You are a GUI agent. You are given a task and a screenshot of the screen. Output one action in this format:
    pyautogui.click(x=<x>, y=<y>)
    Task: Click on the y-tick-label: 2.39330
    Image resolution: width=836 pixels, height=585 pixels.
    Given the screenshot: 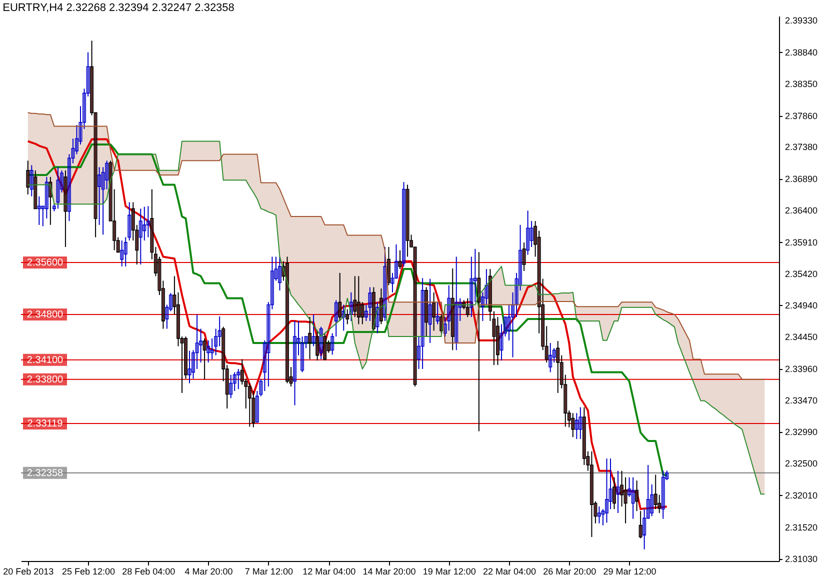 What is the action you would take?
    pyautogui.click(x=801, y=21)
    